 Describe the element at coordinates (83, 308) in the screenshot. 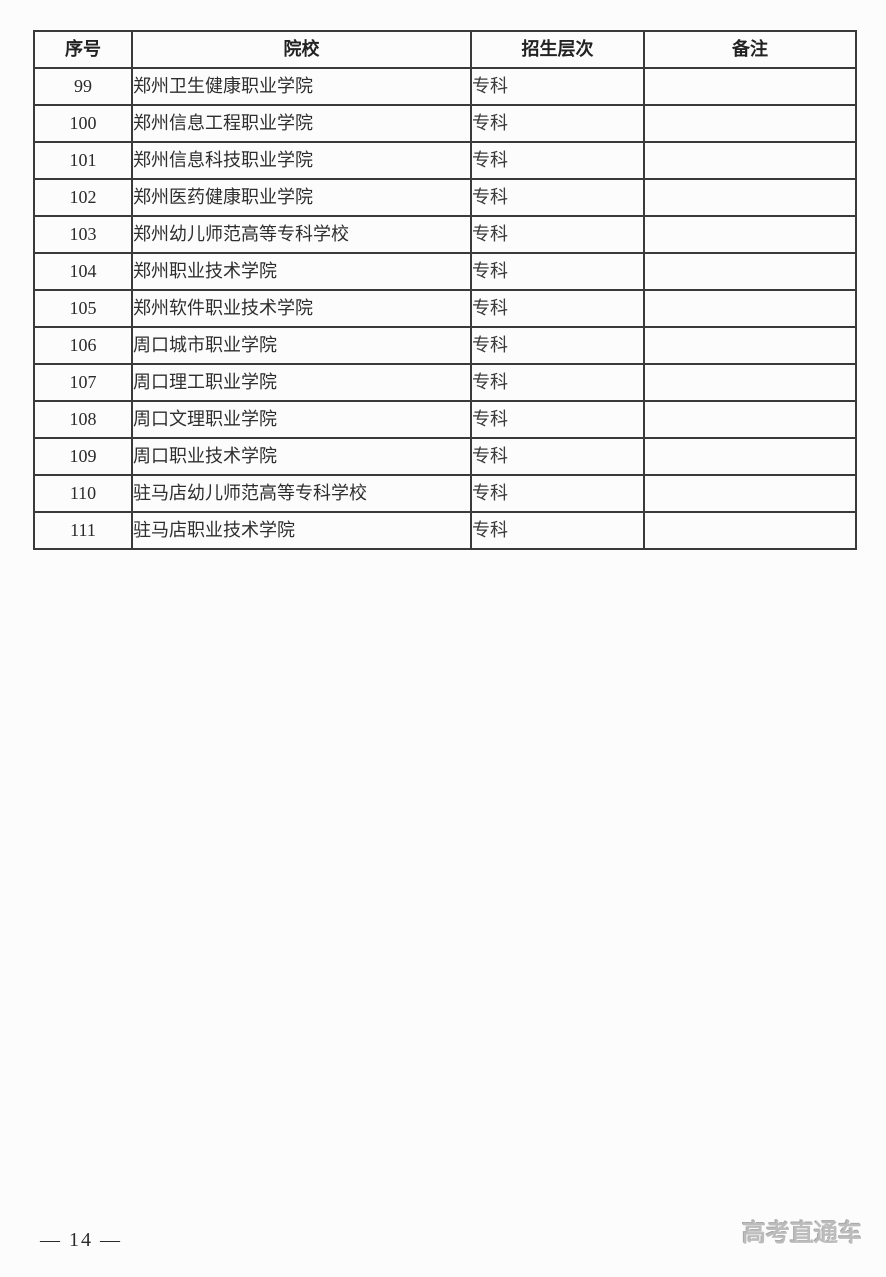

I see `serial-number-cell: 105` at that location.